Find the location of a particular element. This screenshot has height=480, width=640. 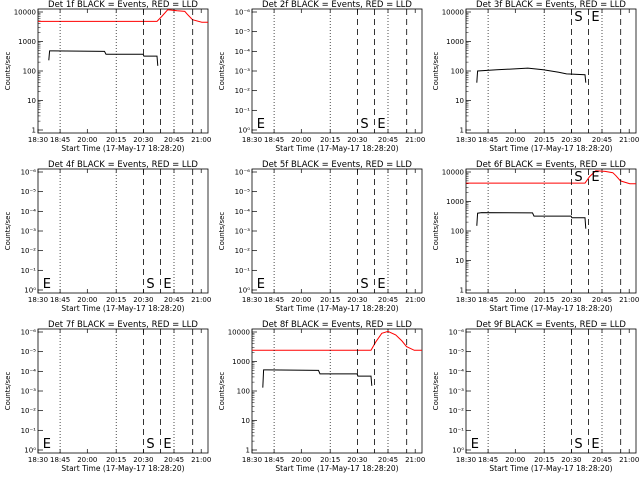

panel-title: Det 1f BLACK = Events, RED = LLD is located at coordinates (123, 5).